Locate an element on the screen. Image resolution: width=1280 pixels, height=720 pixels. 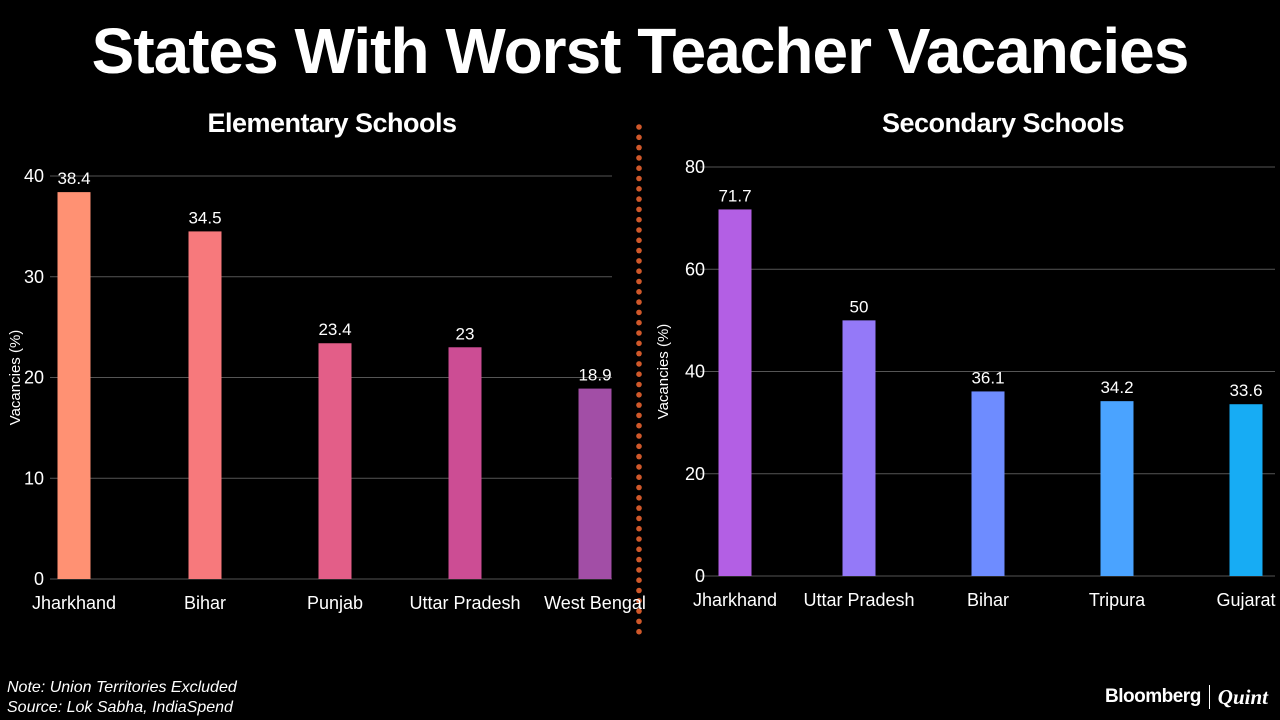
category-label: West Bengal is located at coordinates (595, 603).